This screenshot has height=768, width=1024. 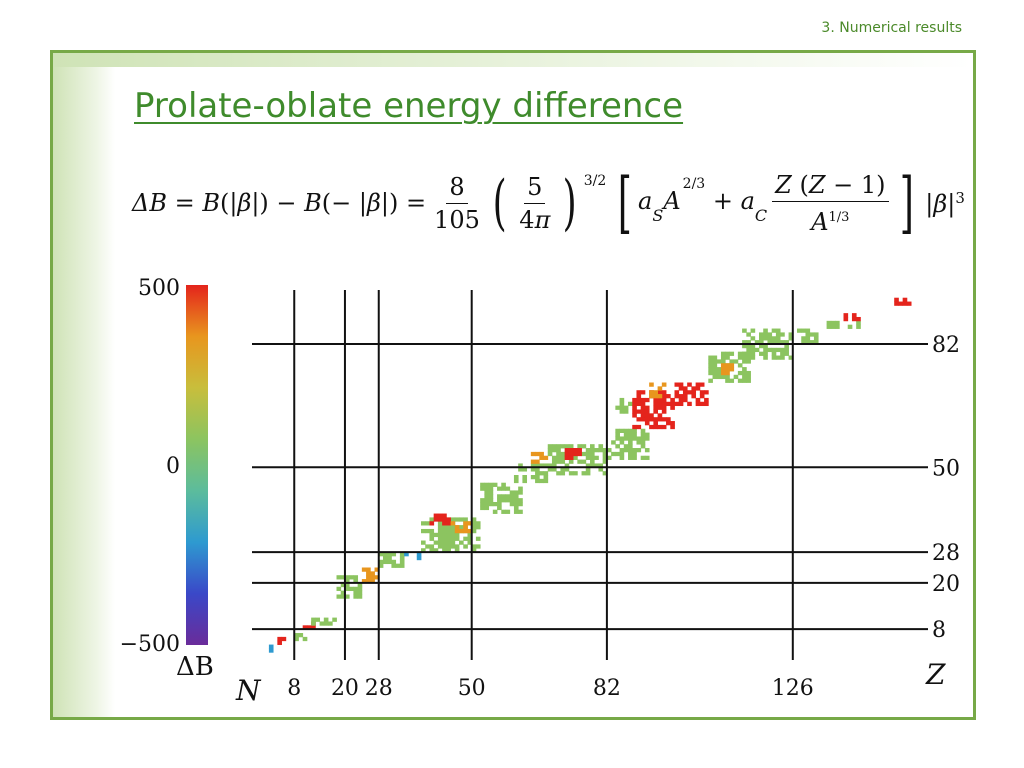 What do you see at coordinates (345, 688) in the screenshot?
I see `x-tick-label: 20` at bounding box center [345, 688].